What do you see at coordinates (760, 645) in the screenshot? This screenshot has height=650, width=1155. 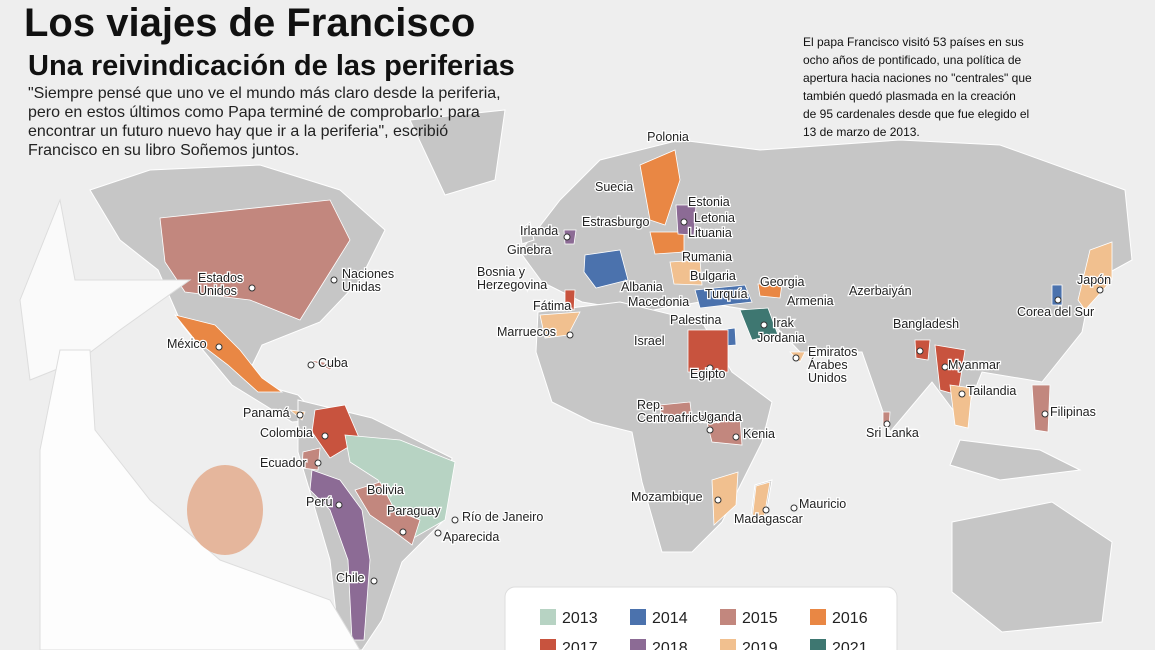 I see `legend-label: 2019` at bounding box center [760, 645].